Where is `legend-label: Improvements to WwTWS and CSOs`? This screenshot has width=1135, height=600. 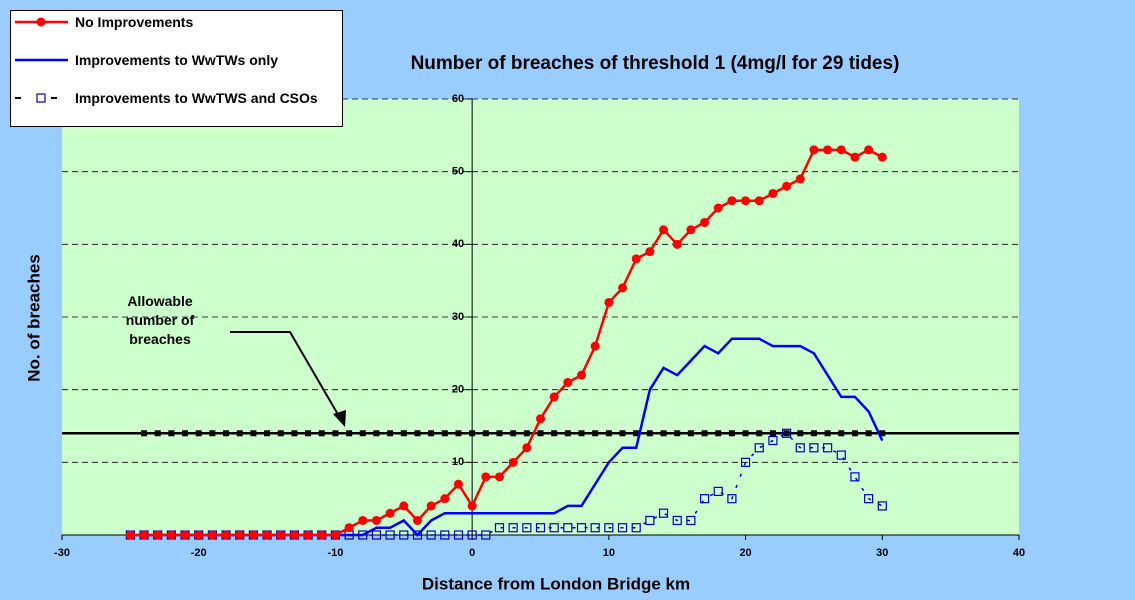
legend-label: Improvements to WwTWS and CSOs is located at coordinates (196, 98).